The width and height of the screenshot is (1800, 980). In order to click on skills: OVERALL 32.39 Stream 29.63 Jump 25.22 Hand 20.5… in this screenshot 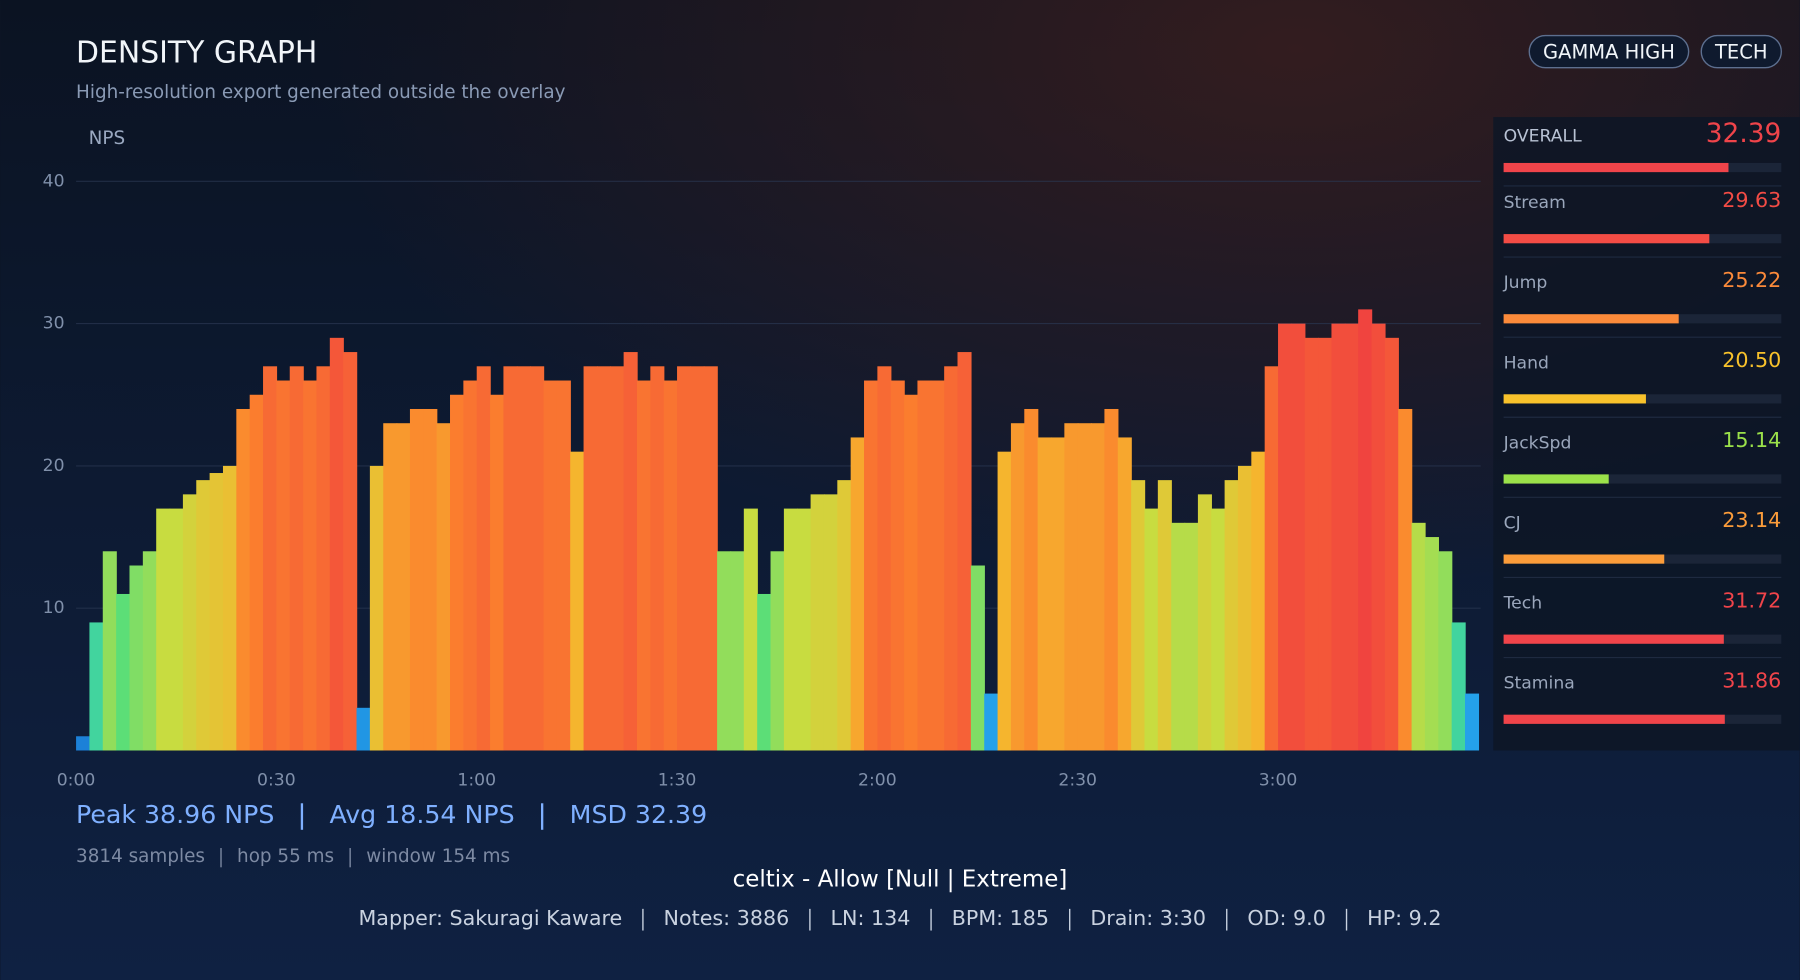, I will do `click(1642, 421)`.